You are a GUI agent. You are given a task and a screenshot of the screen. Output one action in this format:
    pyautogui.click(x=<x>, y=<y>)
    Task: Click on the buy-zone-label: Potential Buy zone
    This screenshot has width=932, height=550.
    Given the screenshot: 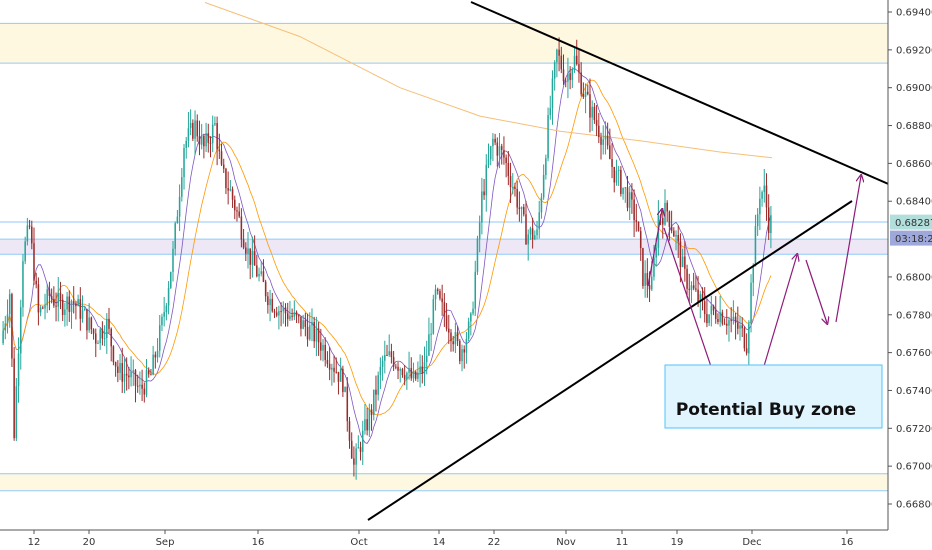 What is the action you would take?
    pyautogui.click(x=766, y=410)
    